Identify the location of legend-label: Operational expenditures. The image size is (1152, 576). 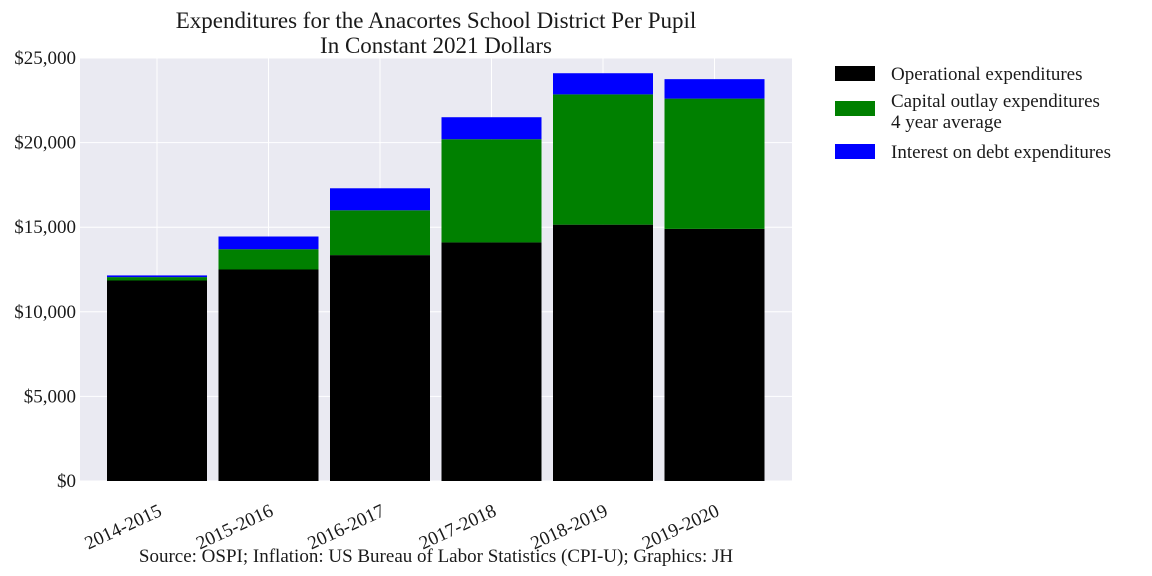
(987, 74).